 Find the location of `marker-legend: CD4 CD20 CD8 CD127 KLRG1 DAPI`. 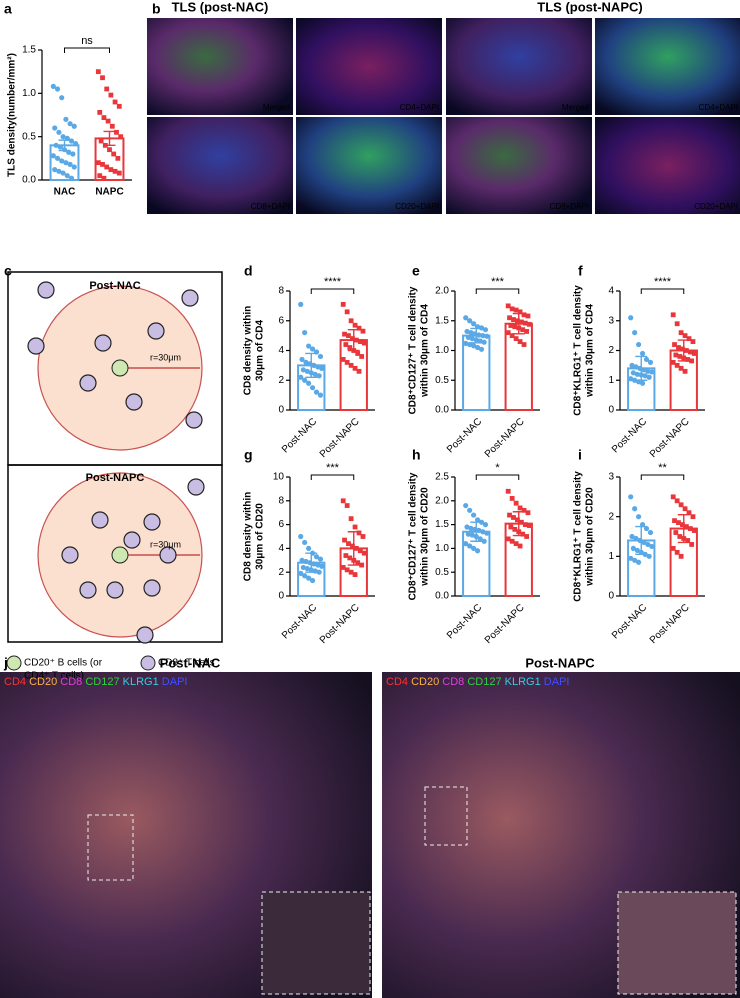

marker-legend: CD4 CD20 CD8 CD127 KLRG1 DAPI is located at coordinates (95, 682).